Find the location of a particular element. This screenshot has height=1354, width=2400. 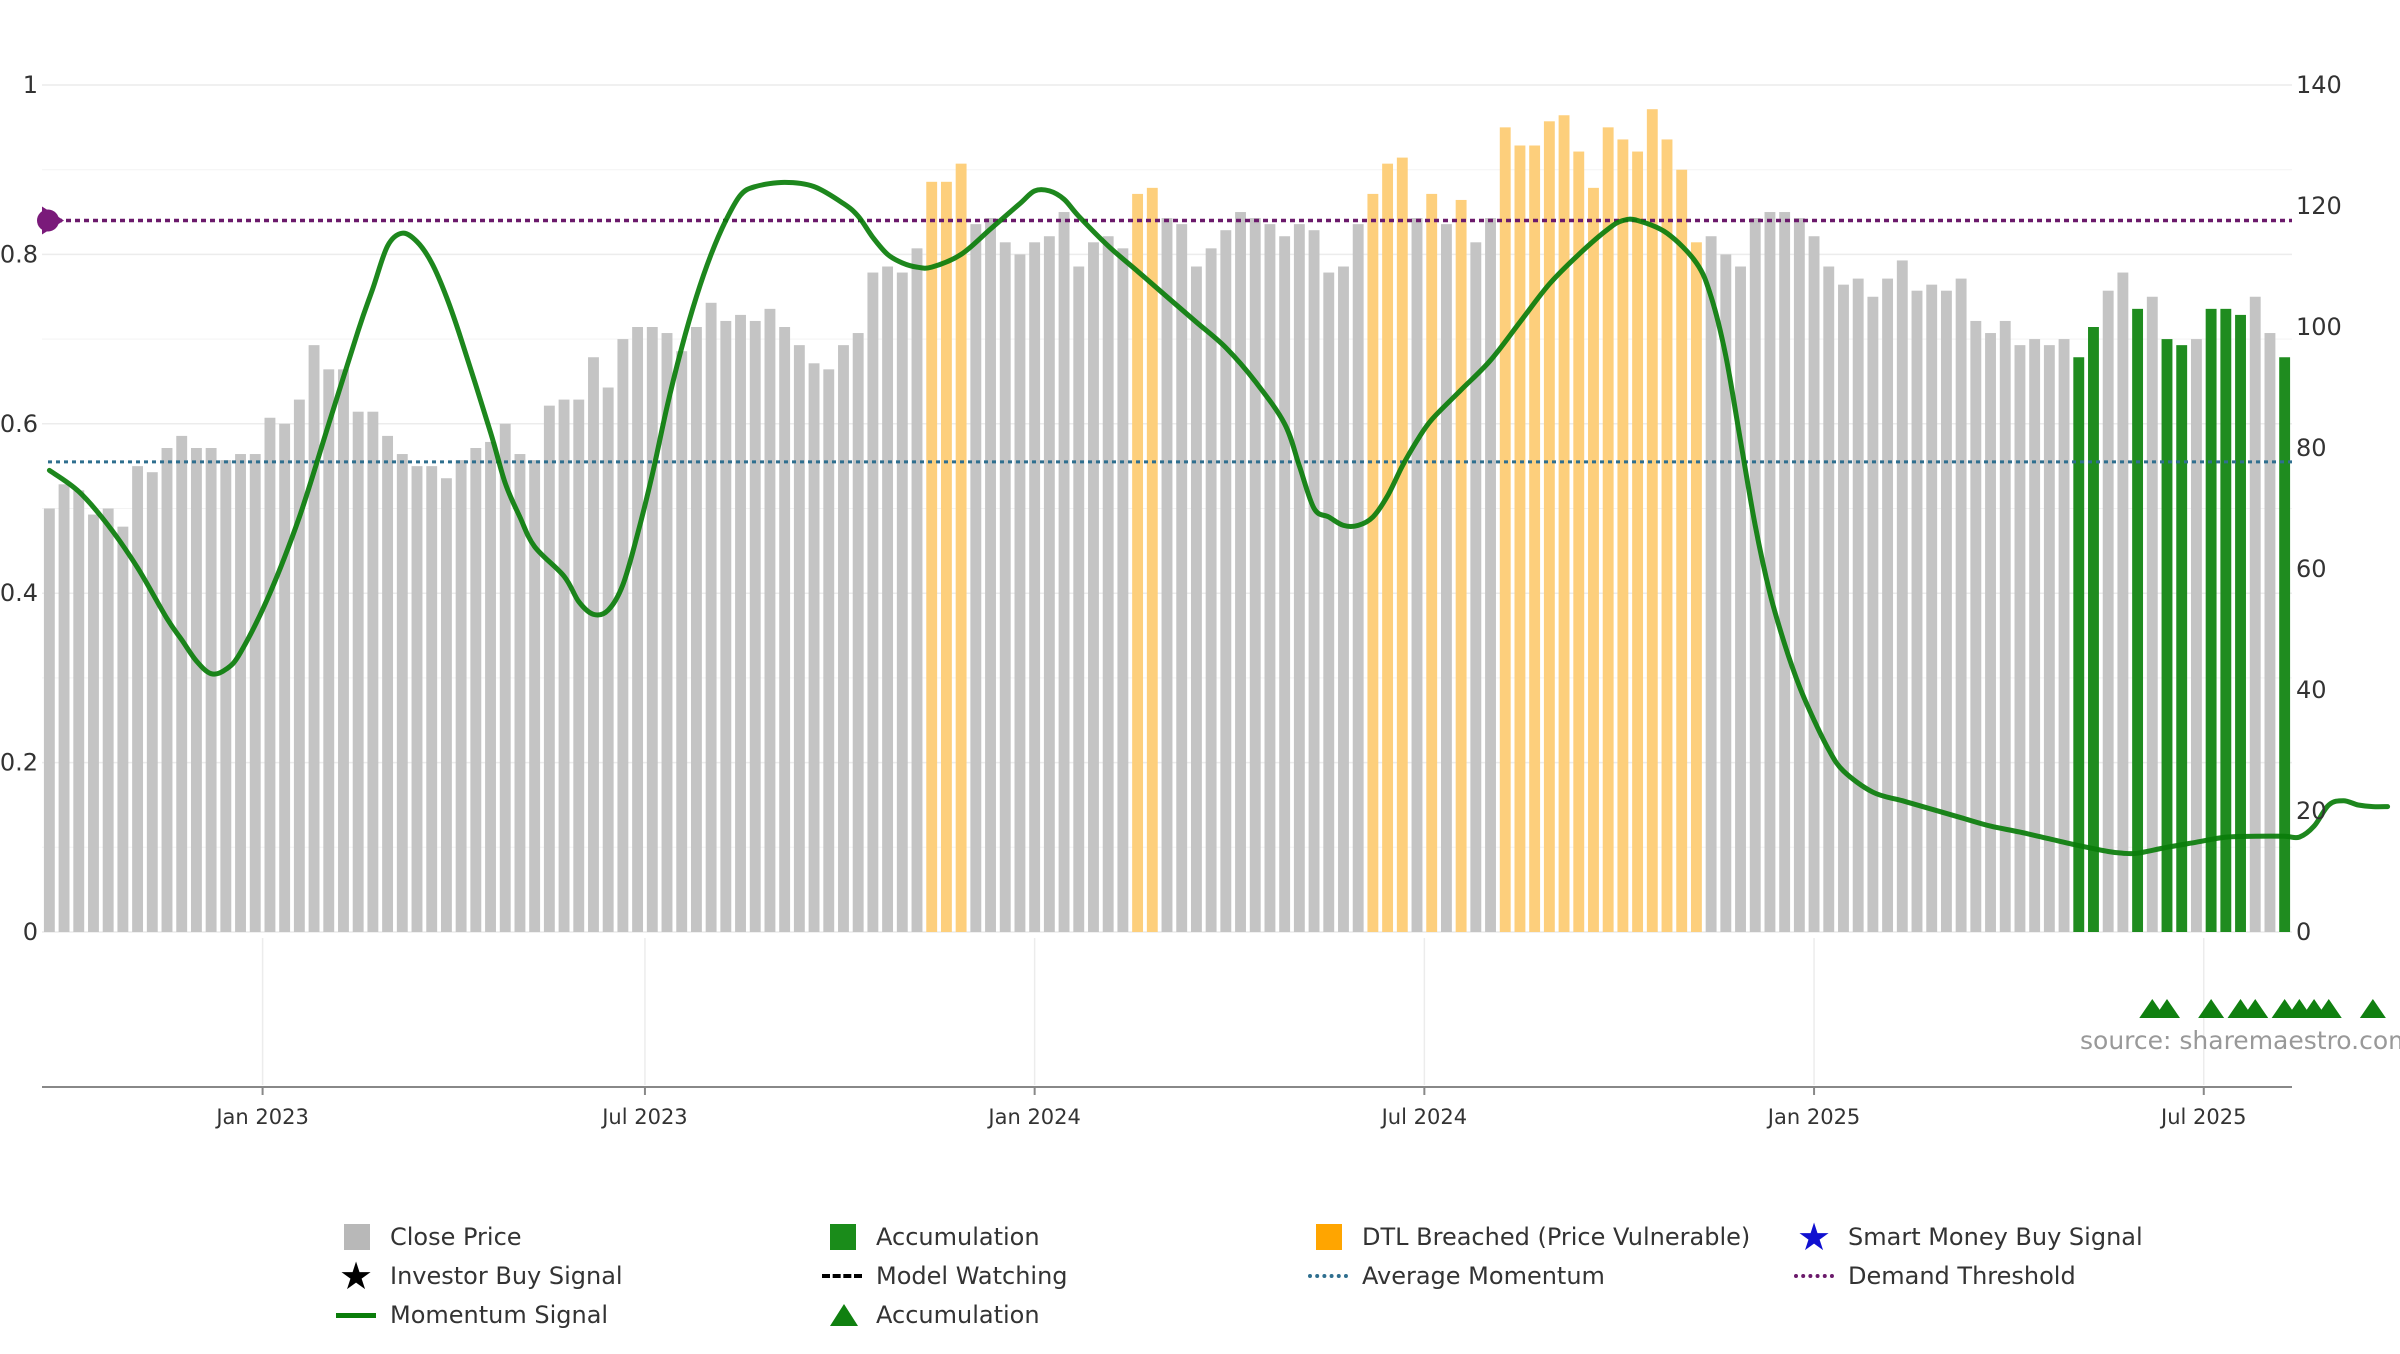

x-tick-label: Jul 2025 is located at coordinates (2202, 1117).